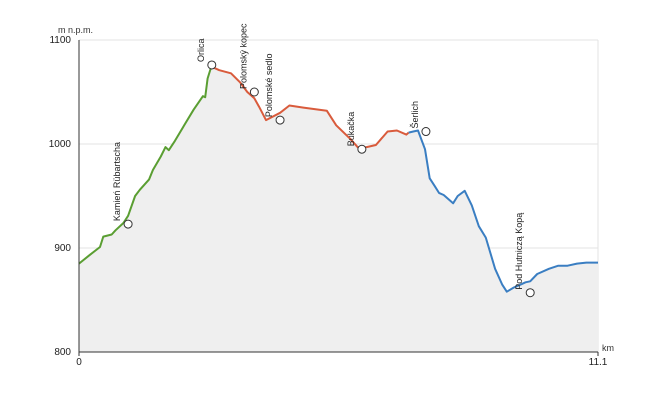 The height and width of the screenshot is (400, 650). Describe the element at coordinates (201, 50) in the screenshot. I see `waypoint-label: Orlica` at that location.